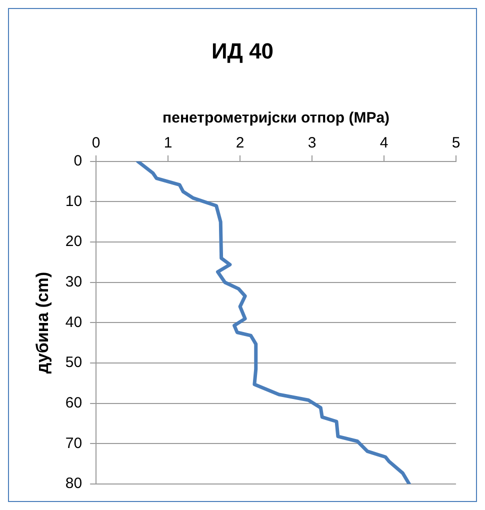 This screenshot has height=510, width=485. I want to click on y-tick-label: 20, so click(73, 241).